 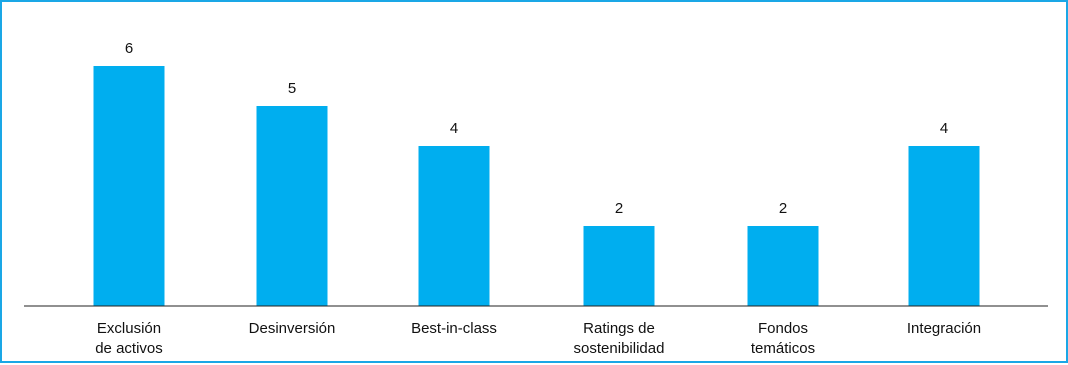 I want to click on category-label-line: sostenibilidad, so click(x=619, y=348).